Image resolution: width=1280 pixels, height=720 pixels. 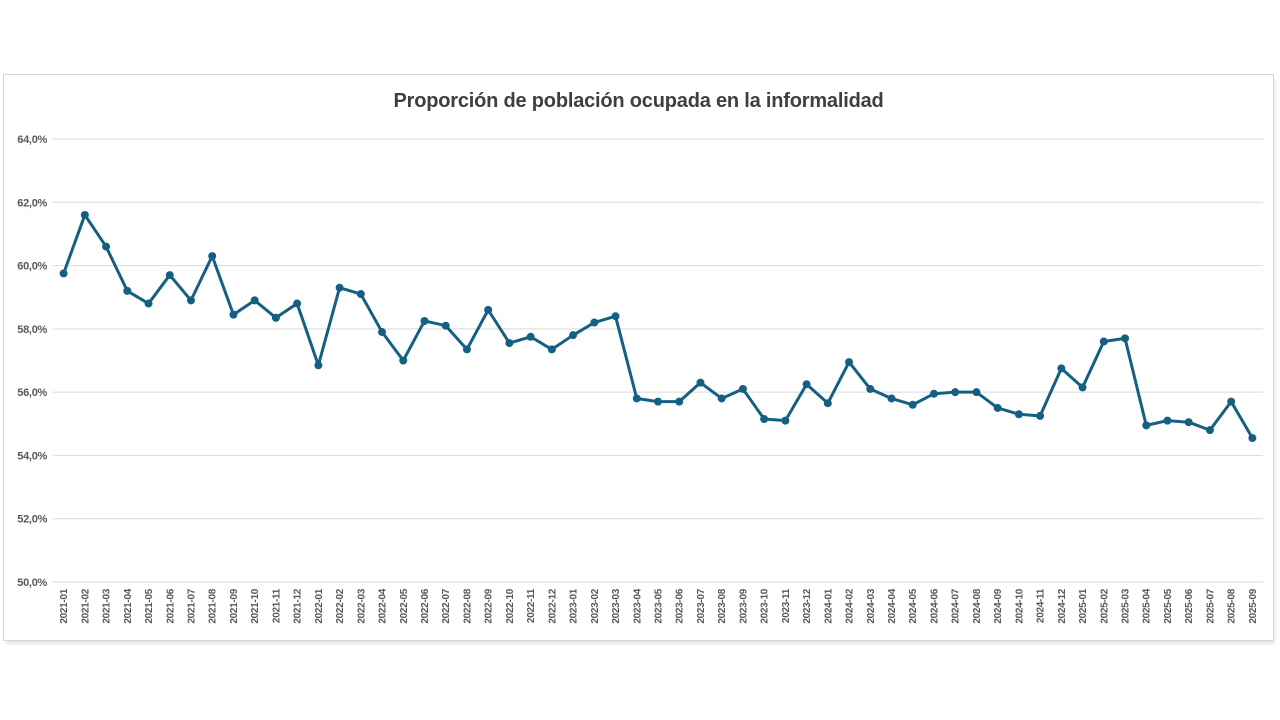 I want to click on x-tick-label: 2021-11, so click(x=276, y=605).